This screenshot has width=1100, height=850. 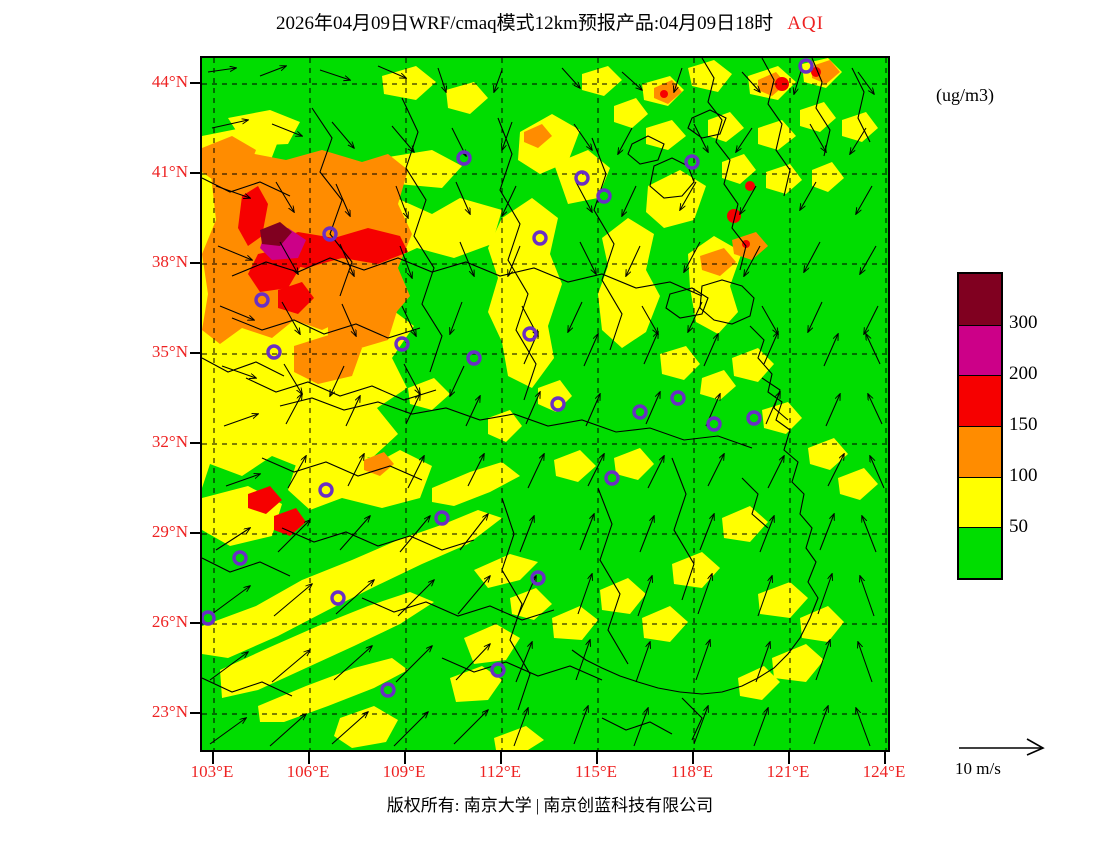 What do you see at coordinates (169, 261) in the screenshot?
I see `y-axis-label: 38°N` at bounding box center [169, 261].